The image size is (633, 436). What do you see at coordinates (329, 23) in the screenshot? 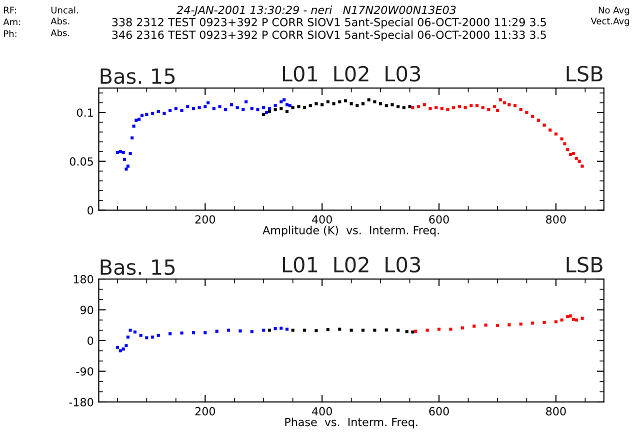
I see `text: 338 2312 TEST 0923+392 P CORR SIOV1 5ant-Special 06-OCT-2000 11:29 3.5` at bounding box center [329, 23].